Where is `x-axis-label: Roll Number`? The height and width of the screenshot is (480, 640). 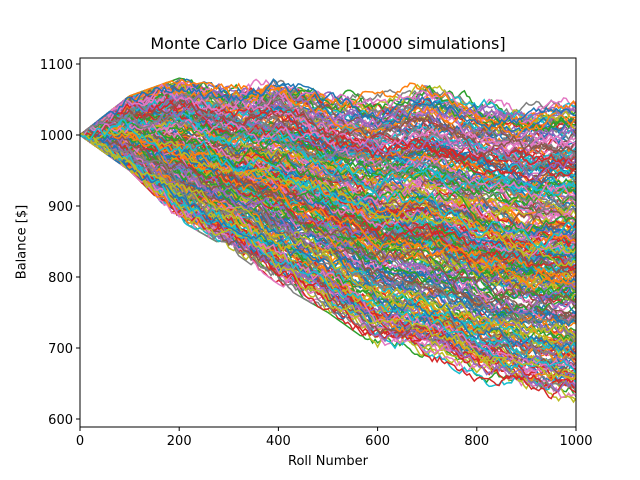 x-axis-label: Roll Number is located at coordinates (328, 461).